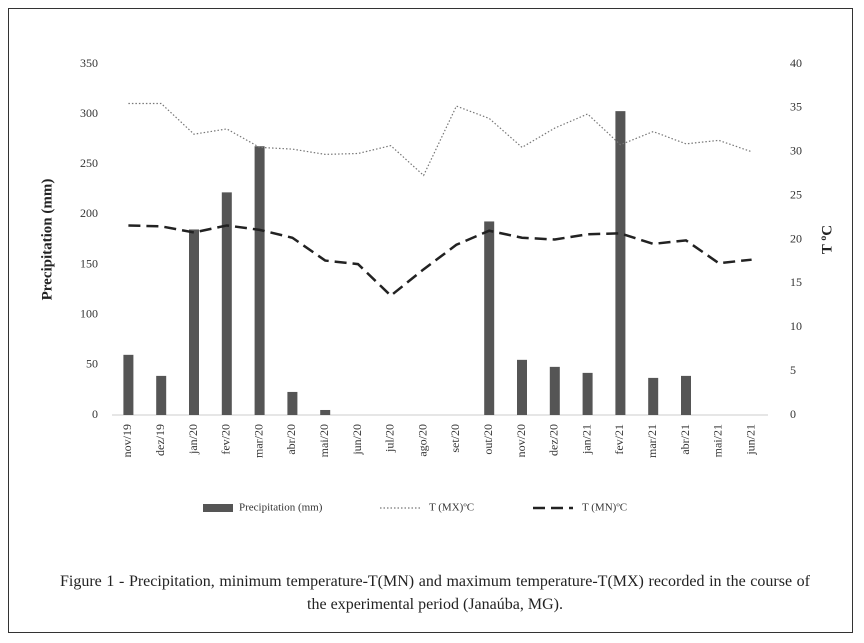 This screenshot has height=643, width=864. Describe the element at coordinates (89, 263) in the screenshot. I see `y-tick-label: 150` at that location.